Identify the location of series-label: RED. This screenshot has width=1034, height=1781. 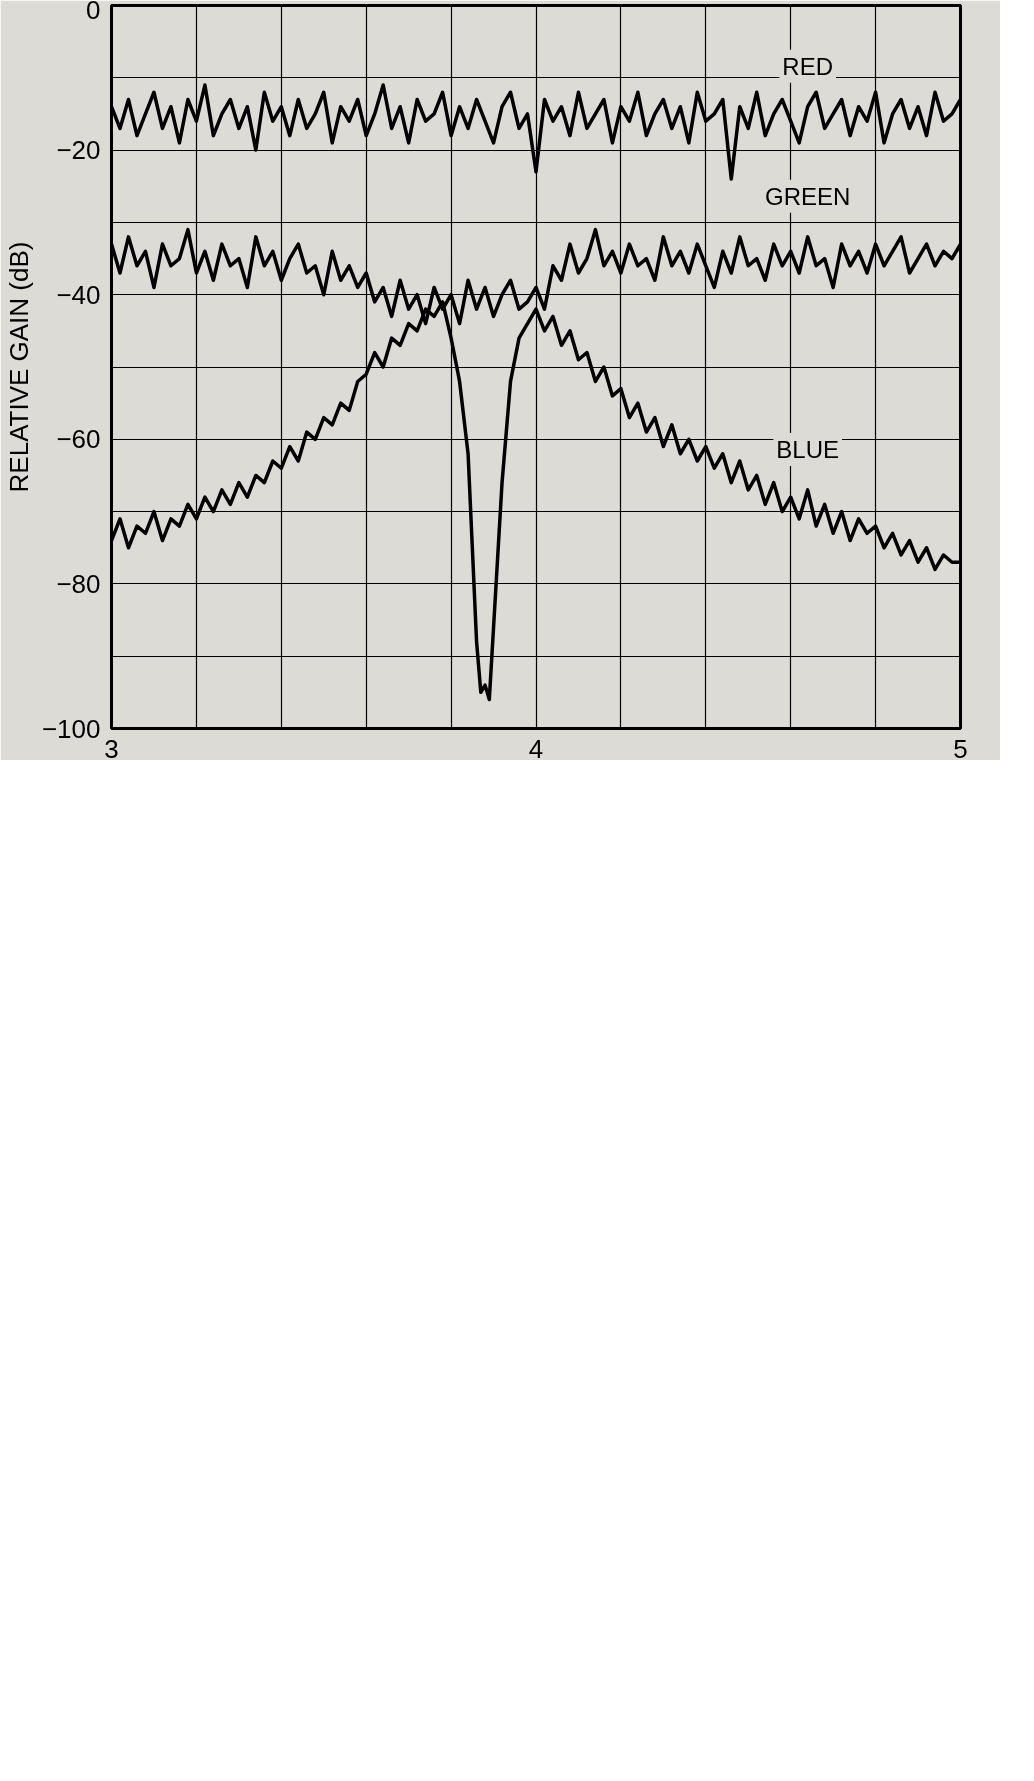
(808, 66).